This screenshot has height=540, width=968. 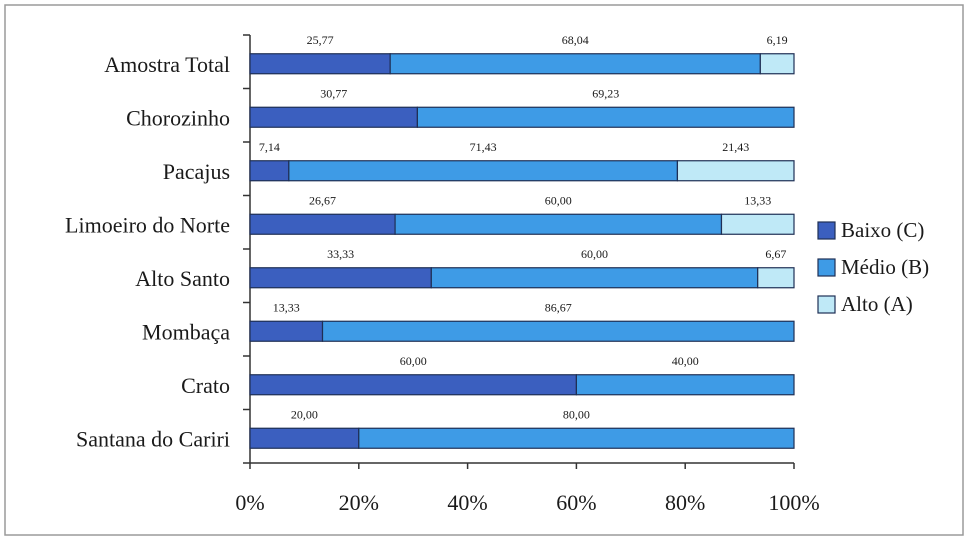 I want to click on category-label-amostra-total: Amostra Total, so click(x=167, y=64).